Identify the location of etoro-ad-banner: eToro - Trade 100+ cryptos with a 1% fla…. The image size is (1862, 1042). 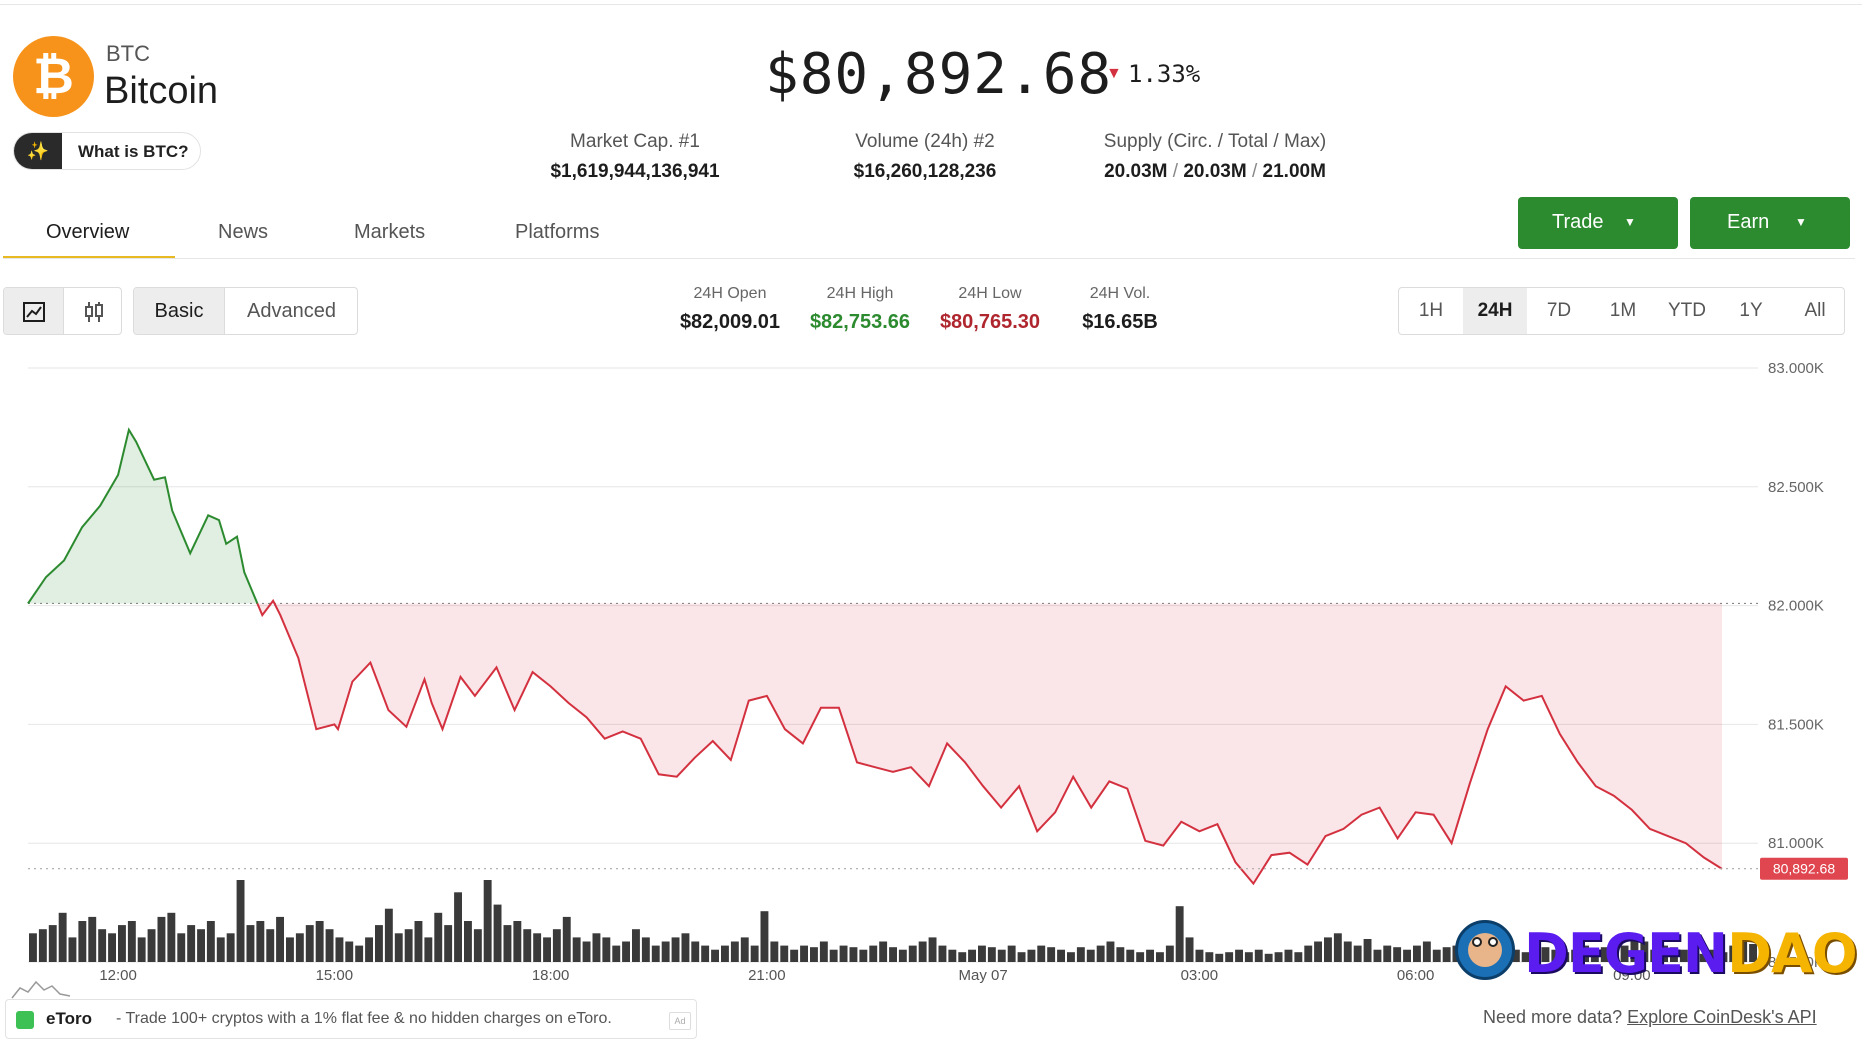
(351, 1019).